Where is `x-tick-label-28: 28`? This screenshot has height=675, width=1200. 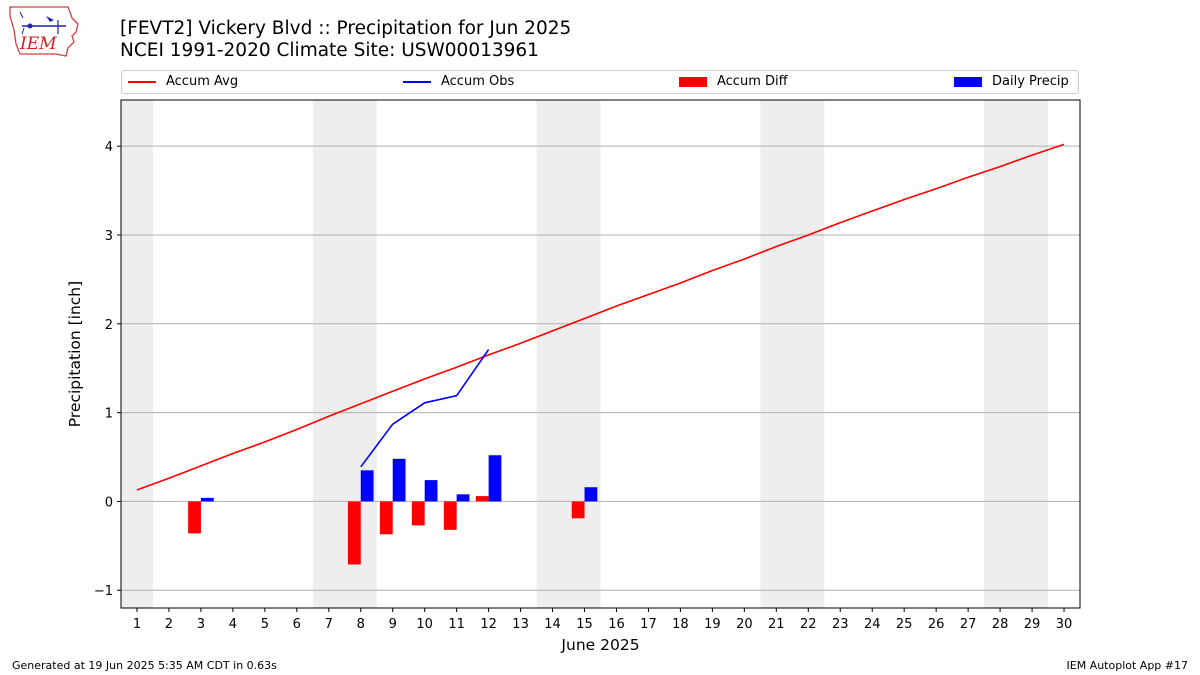 x-tick-label-28: 28 is located at coordinates (1000, 624).